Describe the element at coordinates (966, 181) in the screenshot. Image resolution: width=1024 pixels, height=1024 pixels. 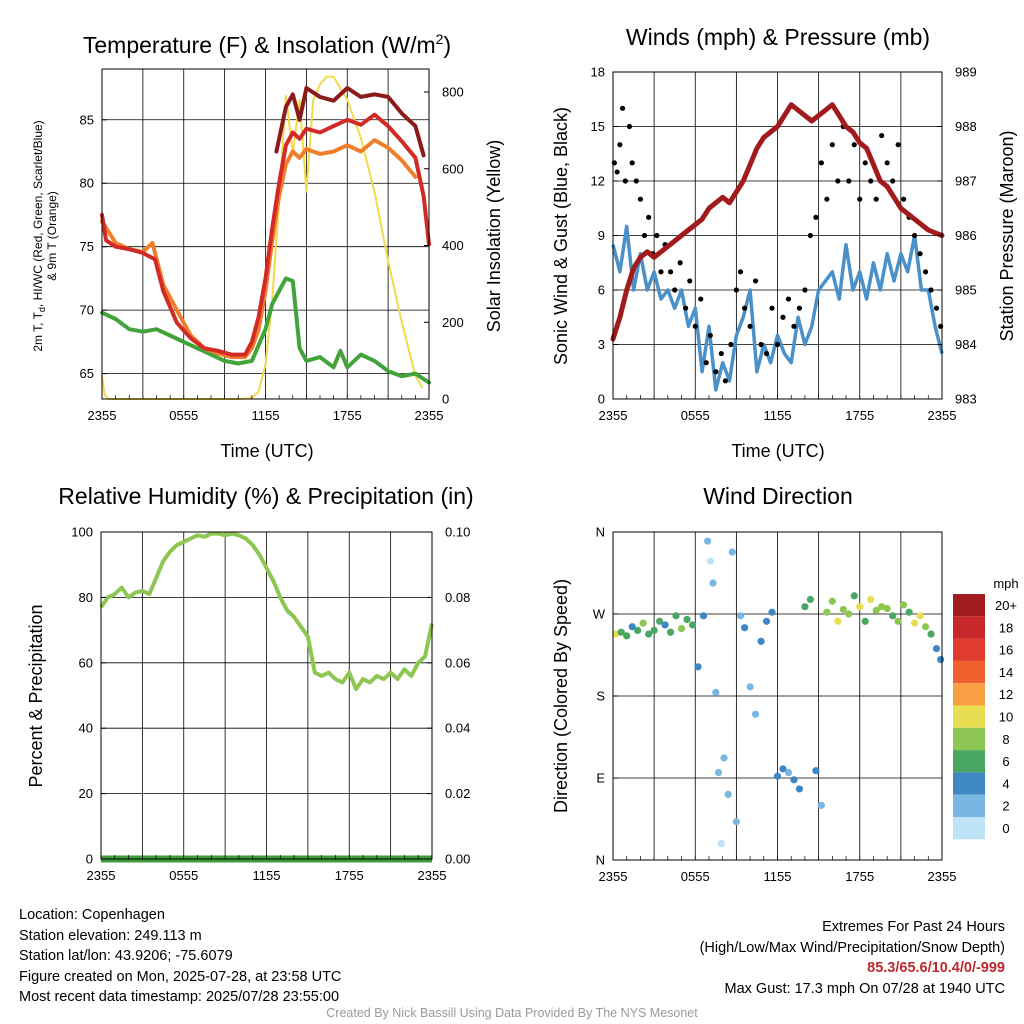
I see `y2-tick-label: 987` at that location.